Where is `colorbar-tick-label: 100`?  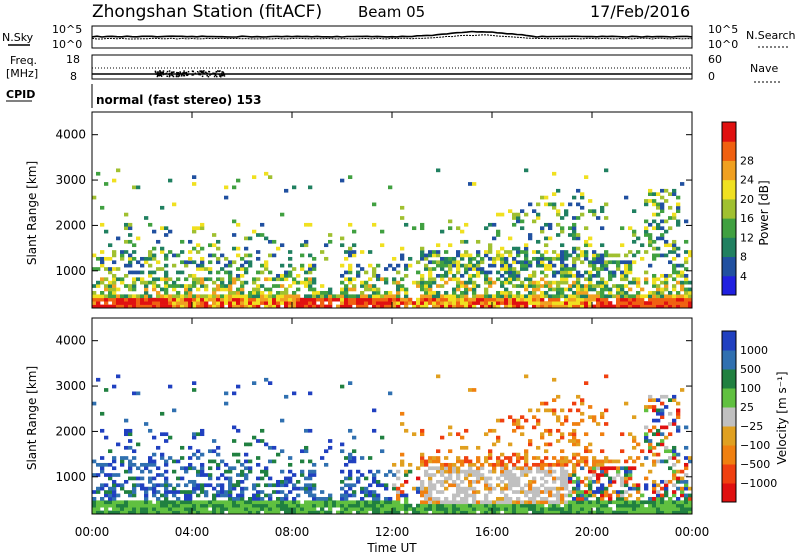 colorbar-tick-label: 100 is located at coordinates (750, 388).